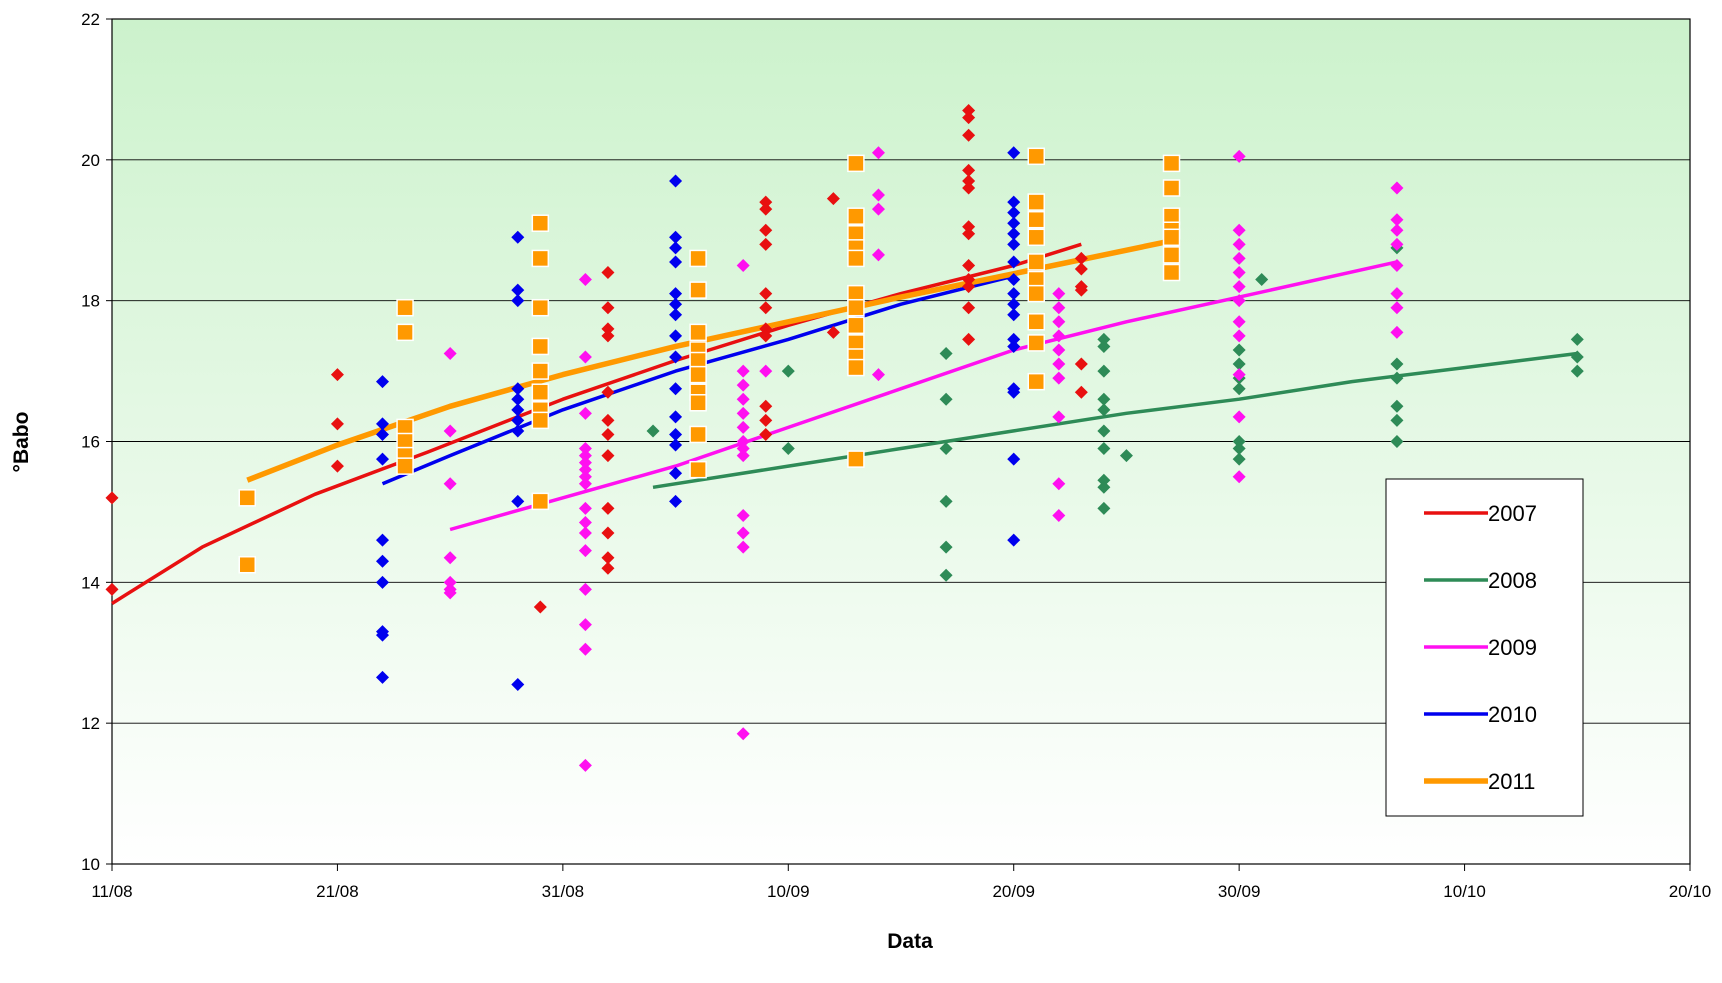 The image size is (1722, 983). I want to click on x-tick-label: 10/10, so click(1464, 891).